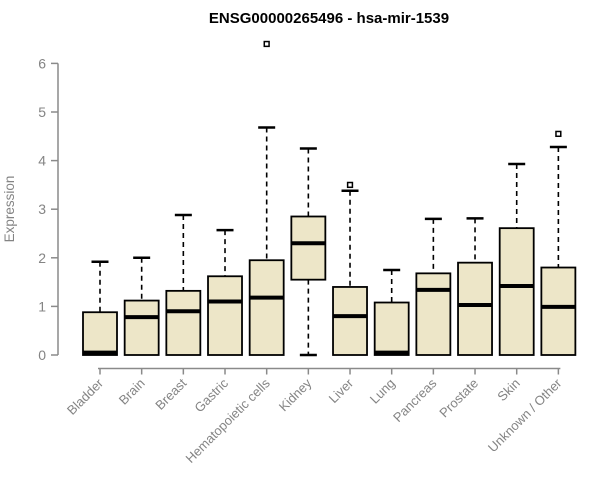 Image resolution: width=600 pixels, height=500 pixels. What do you see at coordinates (475, 308) in the screenshot?
I see `box-prostate` at bounding box center [475, 308].